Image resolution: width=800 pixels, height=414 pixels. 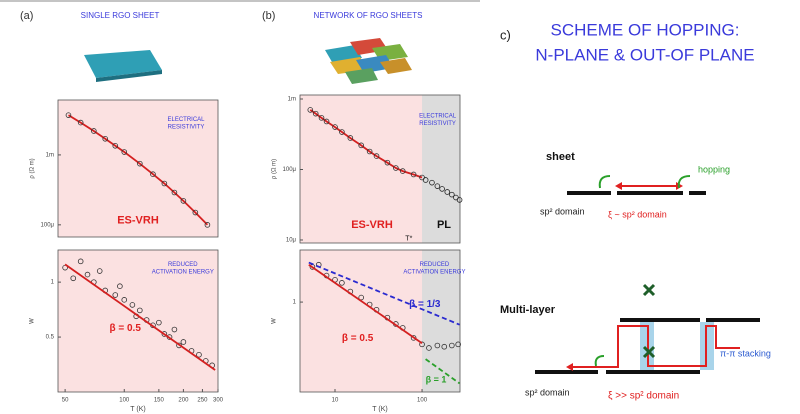 What do you see at coordinates (295, 303) in the screenshot?
I see `y-tick-label: 1` at bounding box center [295, 303].